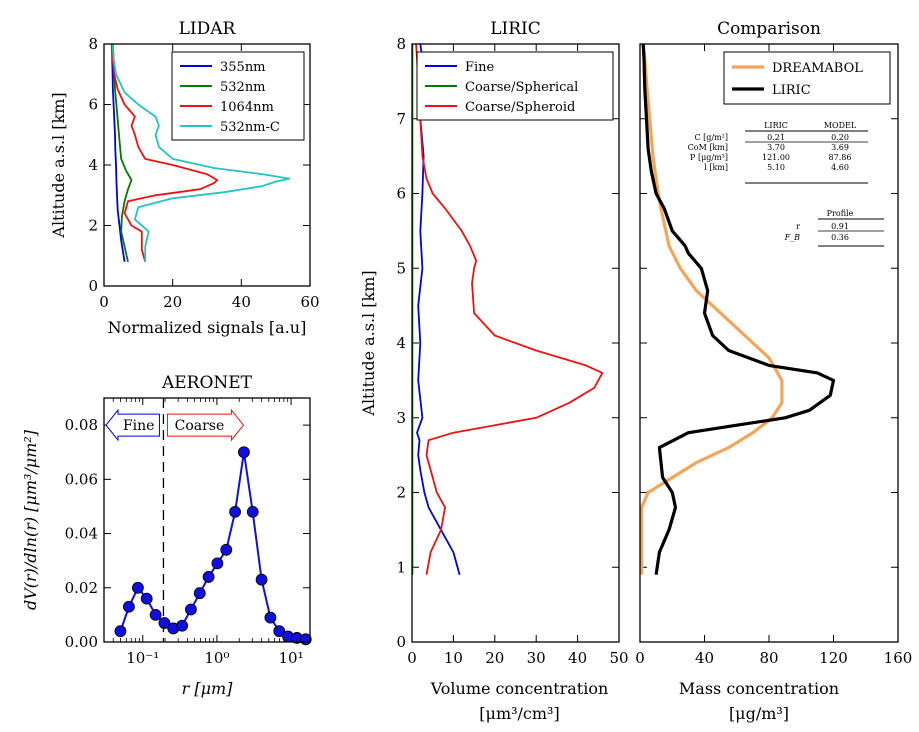 The height and width of the screenshot is (732, 919). Describe the element at coordinates (840, 147) in the screenshot. I see `stats-model-value: 3.69` at that location.